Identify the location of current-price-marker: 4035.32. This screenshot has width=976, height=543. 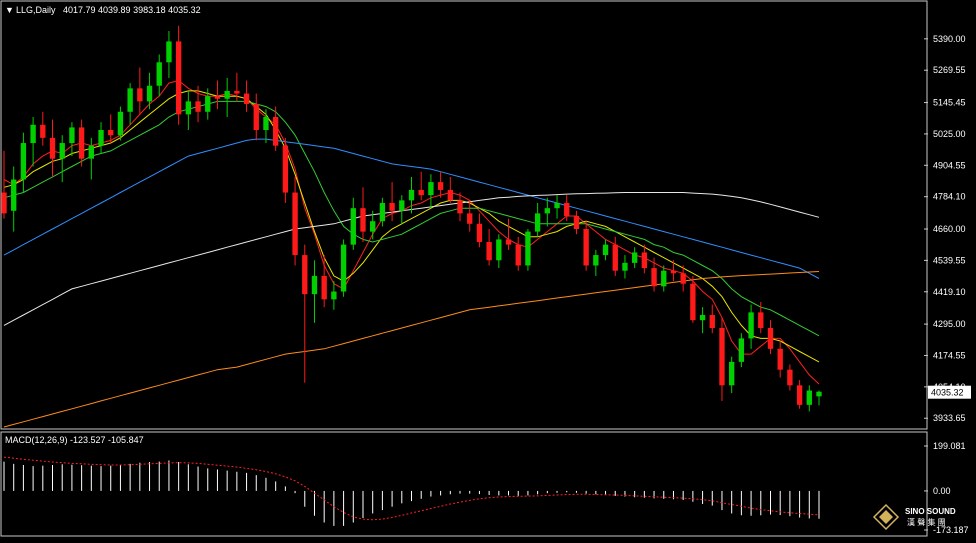
(949, 392).